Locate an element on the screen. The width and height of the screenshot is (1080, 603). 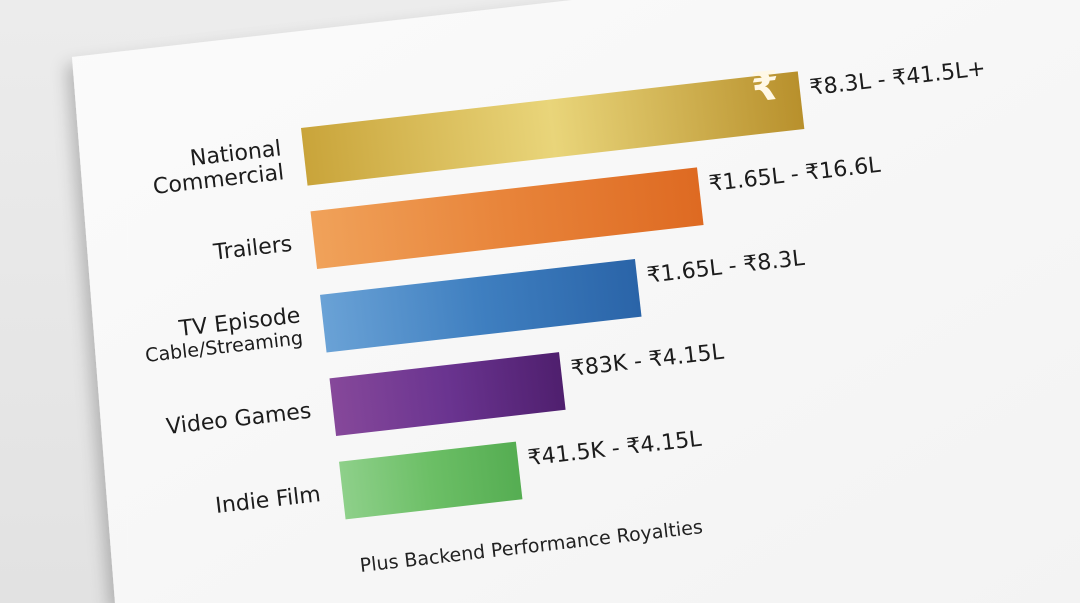
rupee-icon: ₹ is located at coordinates (765, 87).